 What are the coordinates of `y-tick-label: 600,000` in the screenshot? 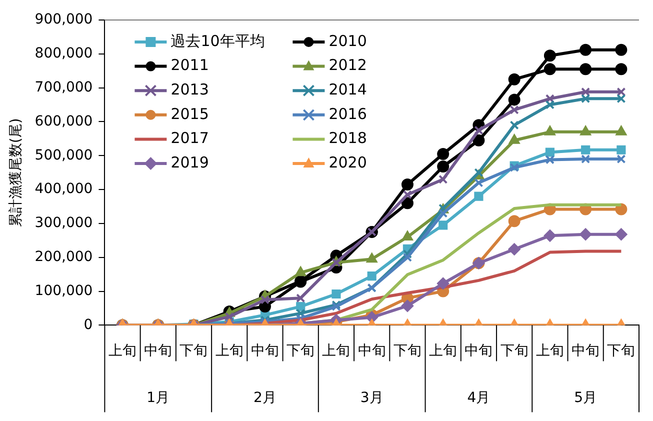 It's located at (63, 121).